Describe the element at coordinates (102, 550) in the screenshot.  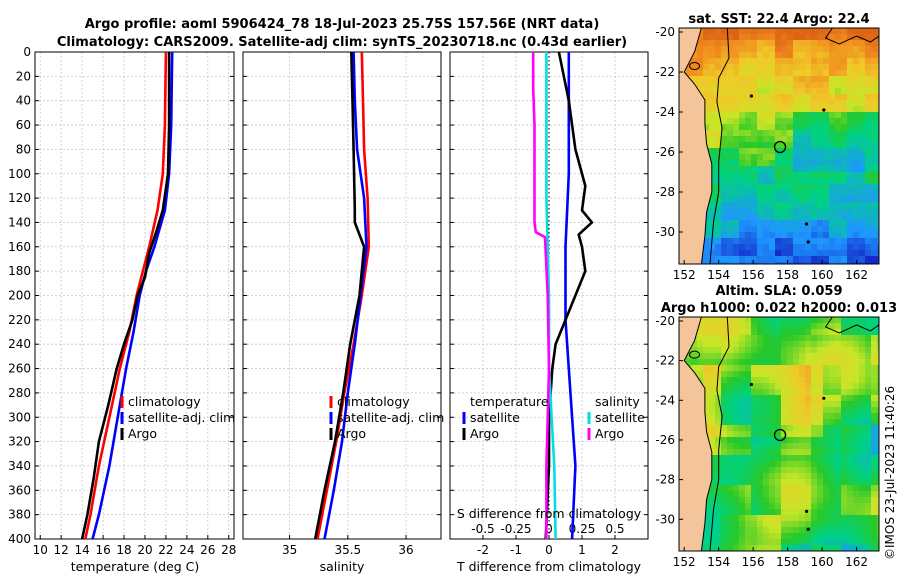
I see `x-tick-label: 16` at that location.